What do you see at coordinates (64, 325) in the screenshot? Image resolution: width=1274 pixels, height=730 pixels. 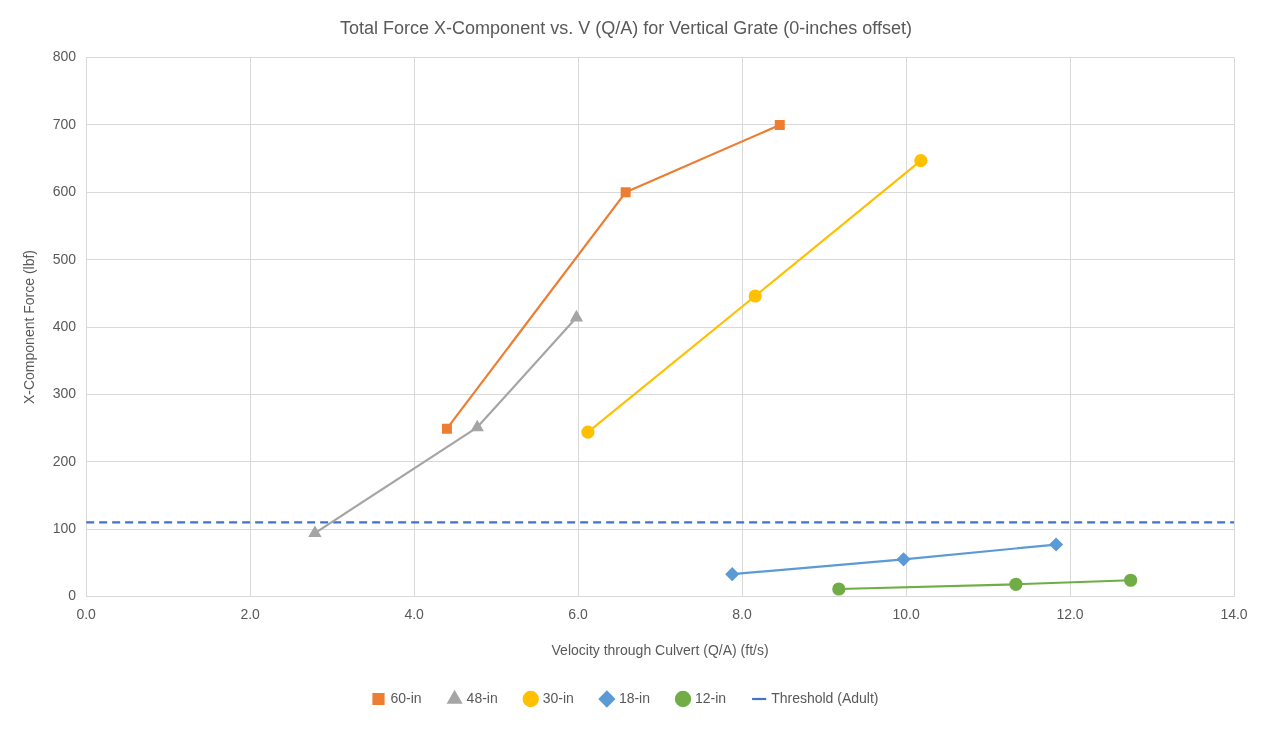 I see `y-tick-label: 400` at bounding box center [64, 325].